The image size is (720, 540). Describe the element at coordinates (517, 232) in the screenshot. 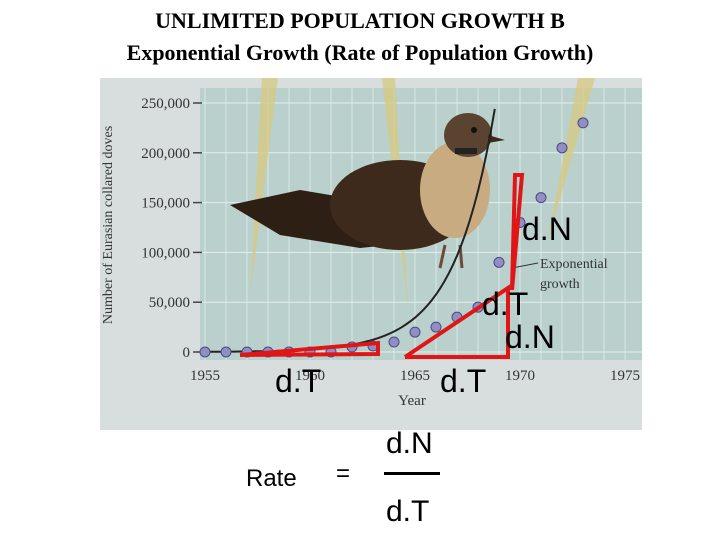

I see `slope-triangle-high` at that location.